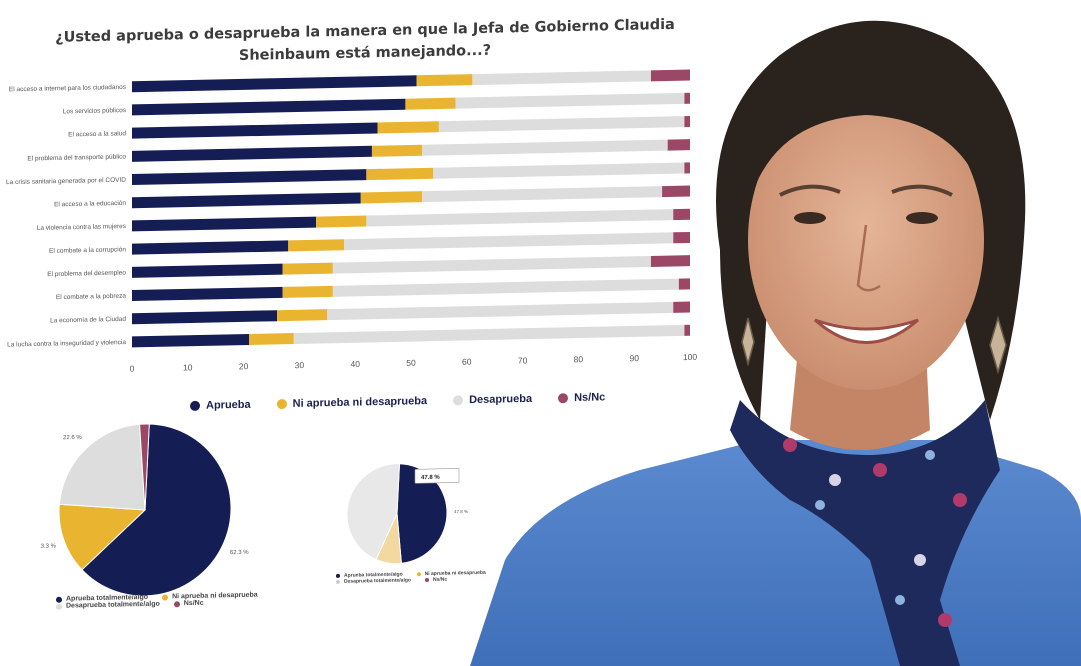  Describe the element at coordinates (188, 367) in the screenshot. I see `x-tick-label: 10` at that location.